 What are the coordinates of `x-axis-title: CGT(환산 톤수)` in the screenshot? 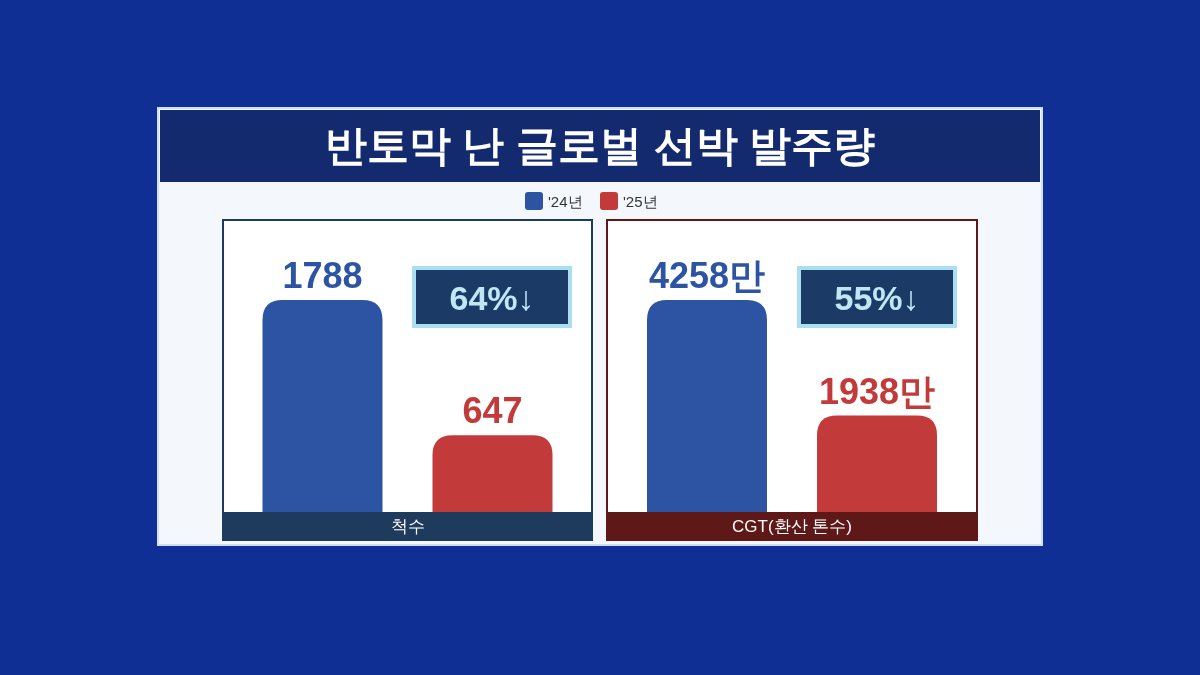 It's located at (792, 526).